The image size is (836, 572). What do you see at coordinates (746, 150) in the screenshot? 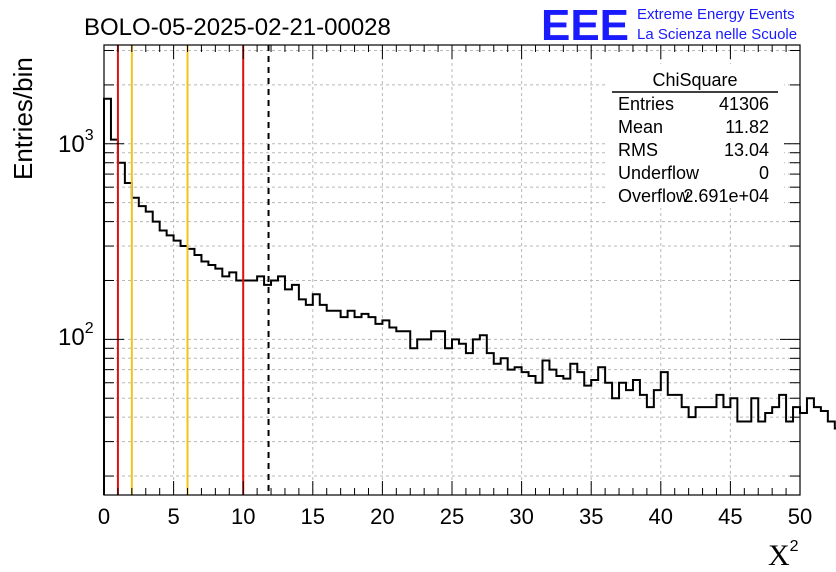
I see `stats-value-rms: 13.04` at bounding box center [746, 150].